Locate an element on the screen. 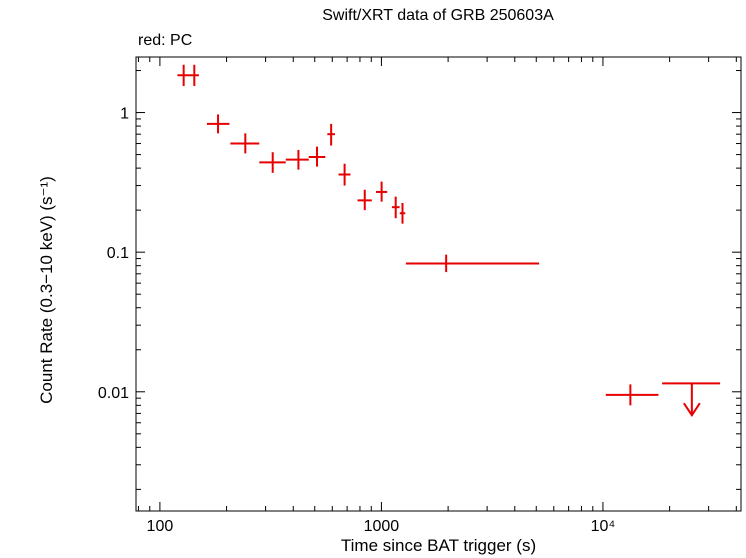 The height and width of the screenshot is (558, 746). y-tick-label: 0.1 is located at coordinates (118, 253).